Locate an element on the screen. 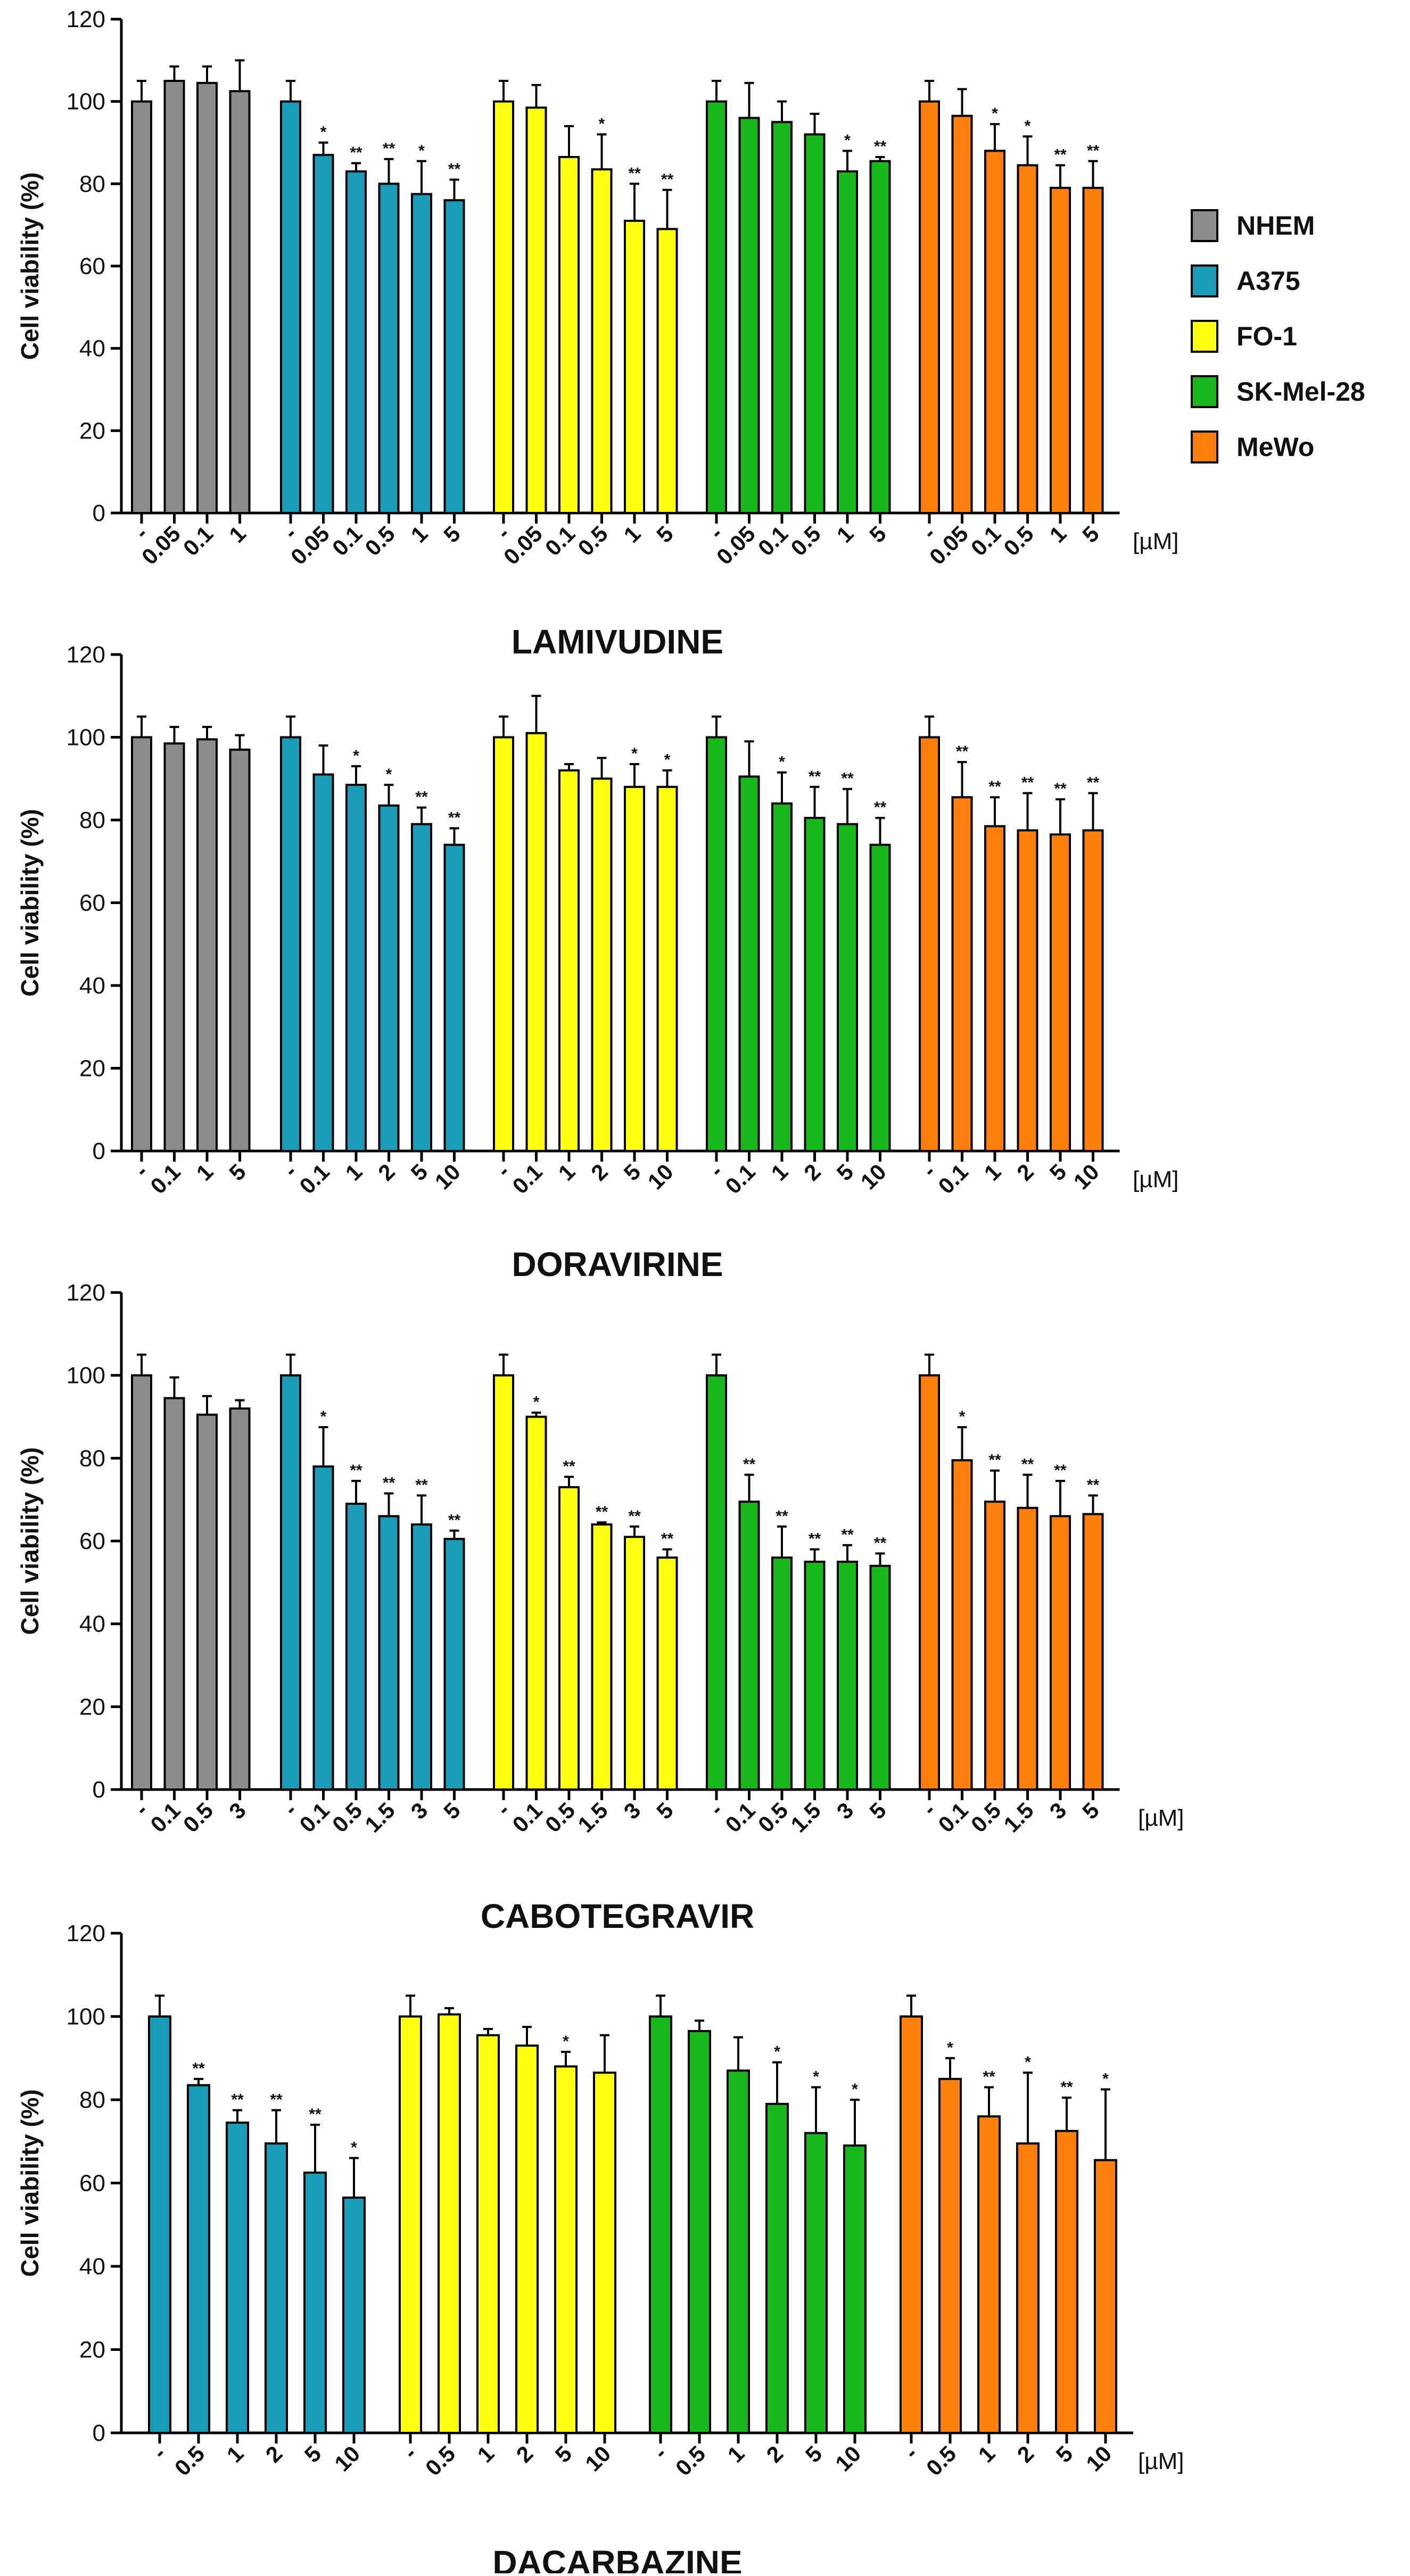  y-tick-label: 20 is located at coordinates (92, 431).